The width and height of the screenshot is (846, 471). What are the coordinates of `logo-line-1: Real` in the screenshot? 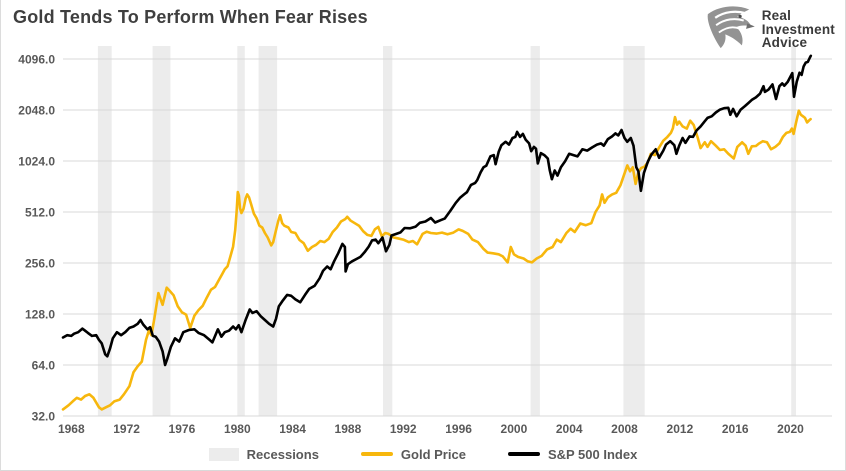 It's located at (776, 16).